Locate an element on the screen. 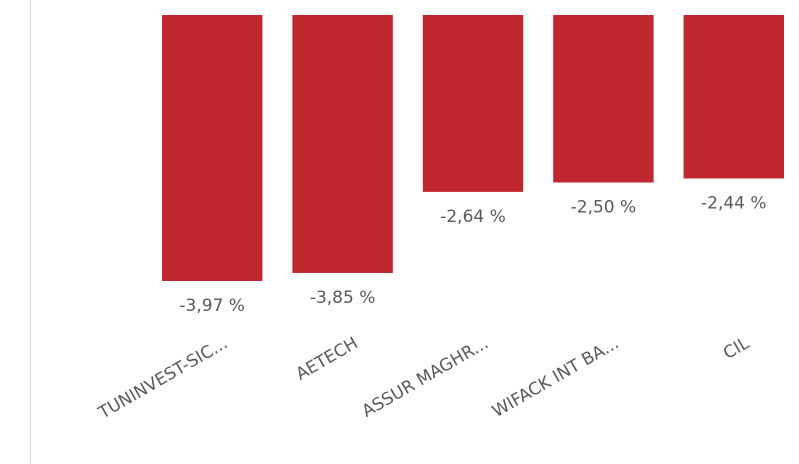 The width and height of the screenshot is (799, 464). data-label: -3,97 % is located at coordinates (212, 306).